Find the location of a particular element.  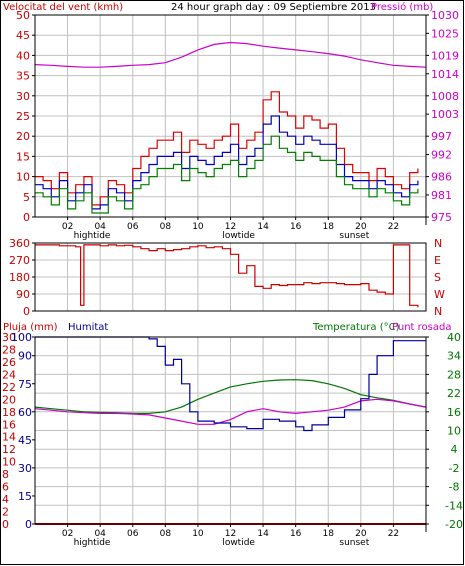

y-left-tick-label: 15 is located at coordinates (23, 156).